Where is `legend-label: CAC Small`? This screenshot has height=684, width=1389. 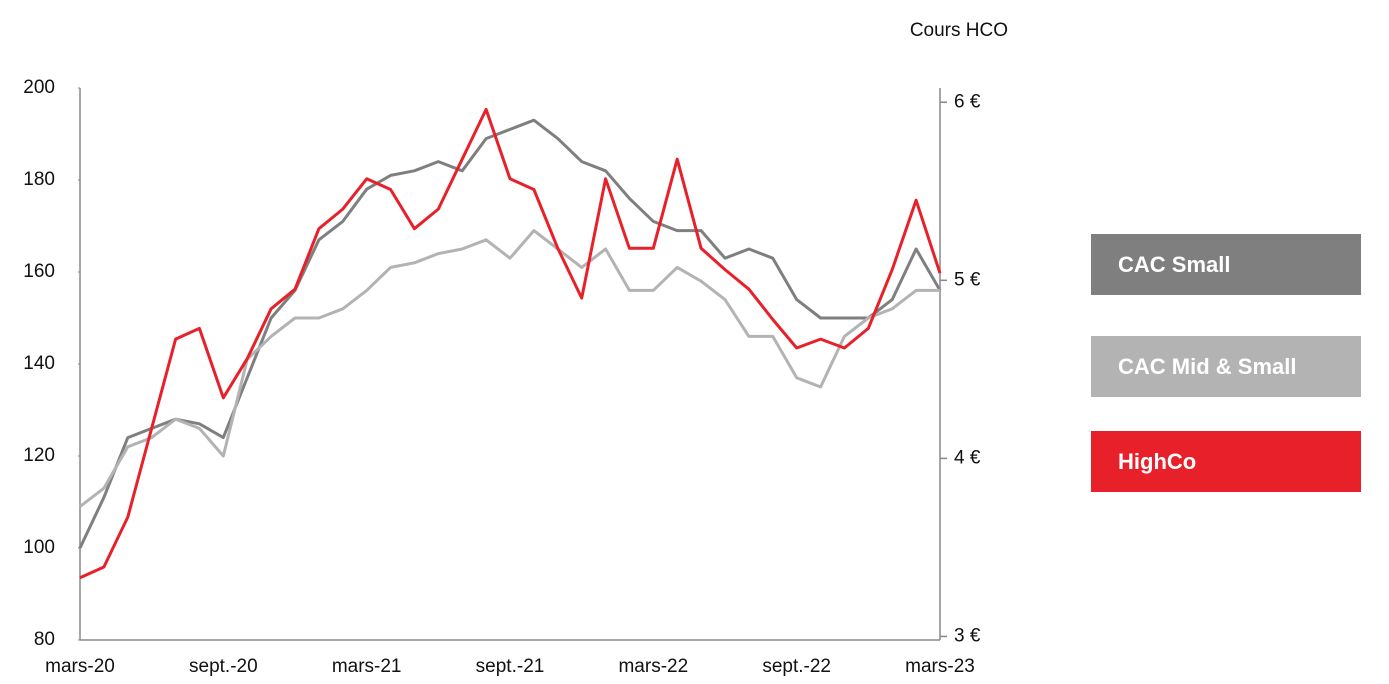
legend-label: CAC Small is located at coordinates (1174, 264).